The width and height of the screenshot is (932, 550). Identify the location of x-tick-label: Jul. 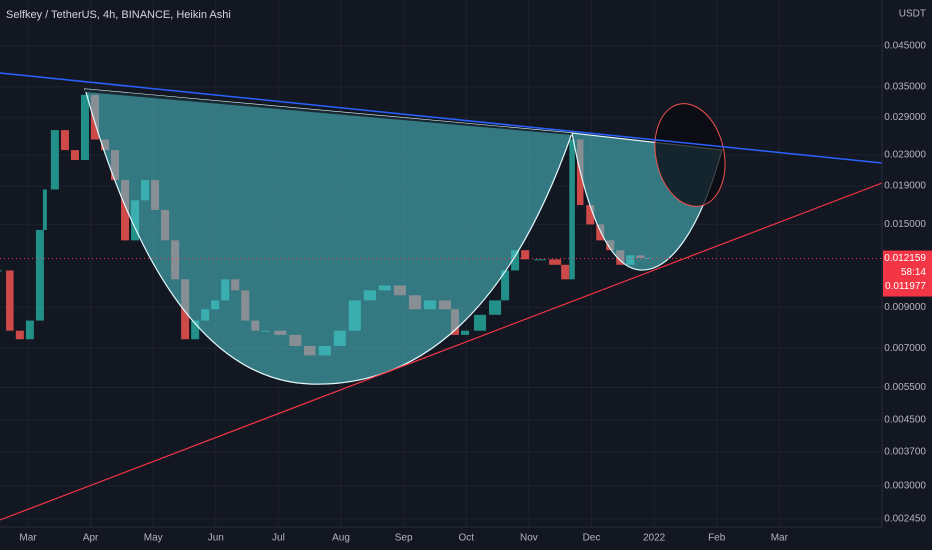
(278, 538).